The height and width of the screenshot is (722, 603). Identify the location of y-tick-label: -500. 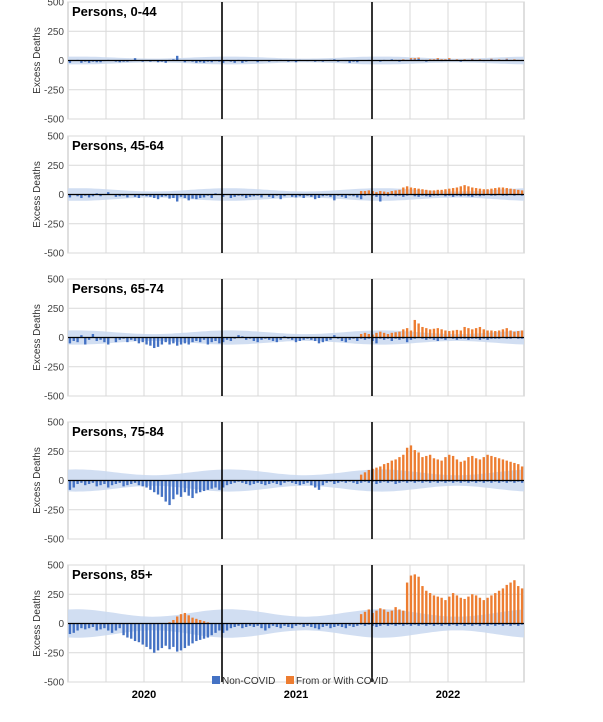
(54, 540).